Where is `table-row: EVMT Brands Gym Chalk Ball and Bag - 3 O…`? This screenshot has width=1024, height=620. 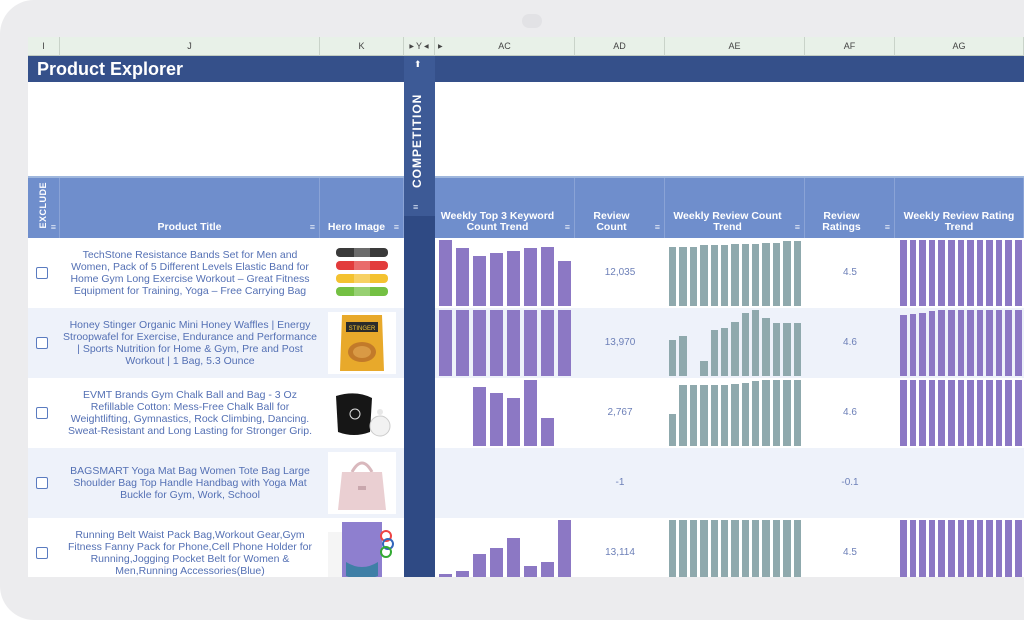 table-row: EVMT Brands Gym Chalk Ball and Bag - 3 O… is located at coordinates (526, 413).